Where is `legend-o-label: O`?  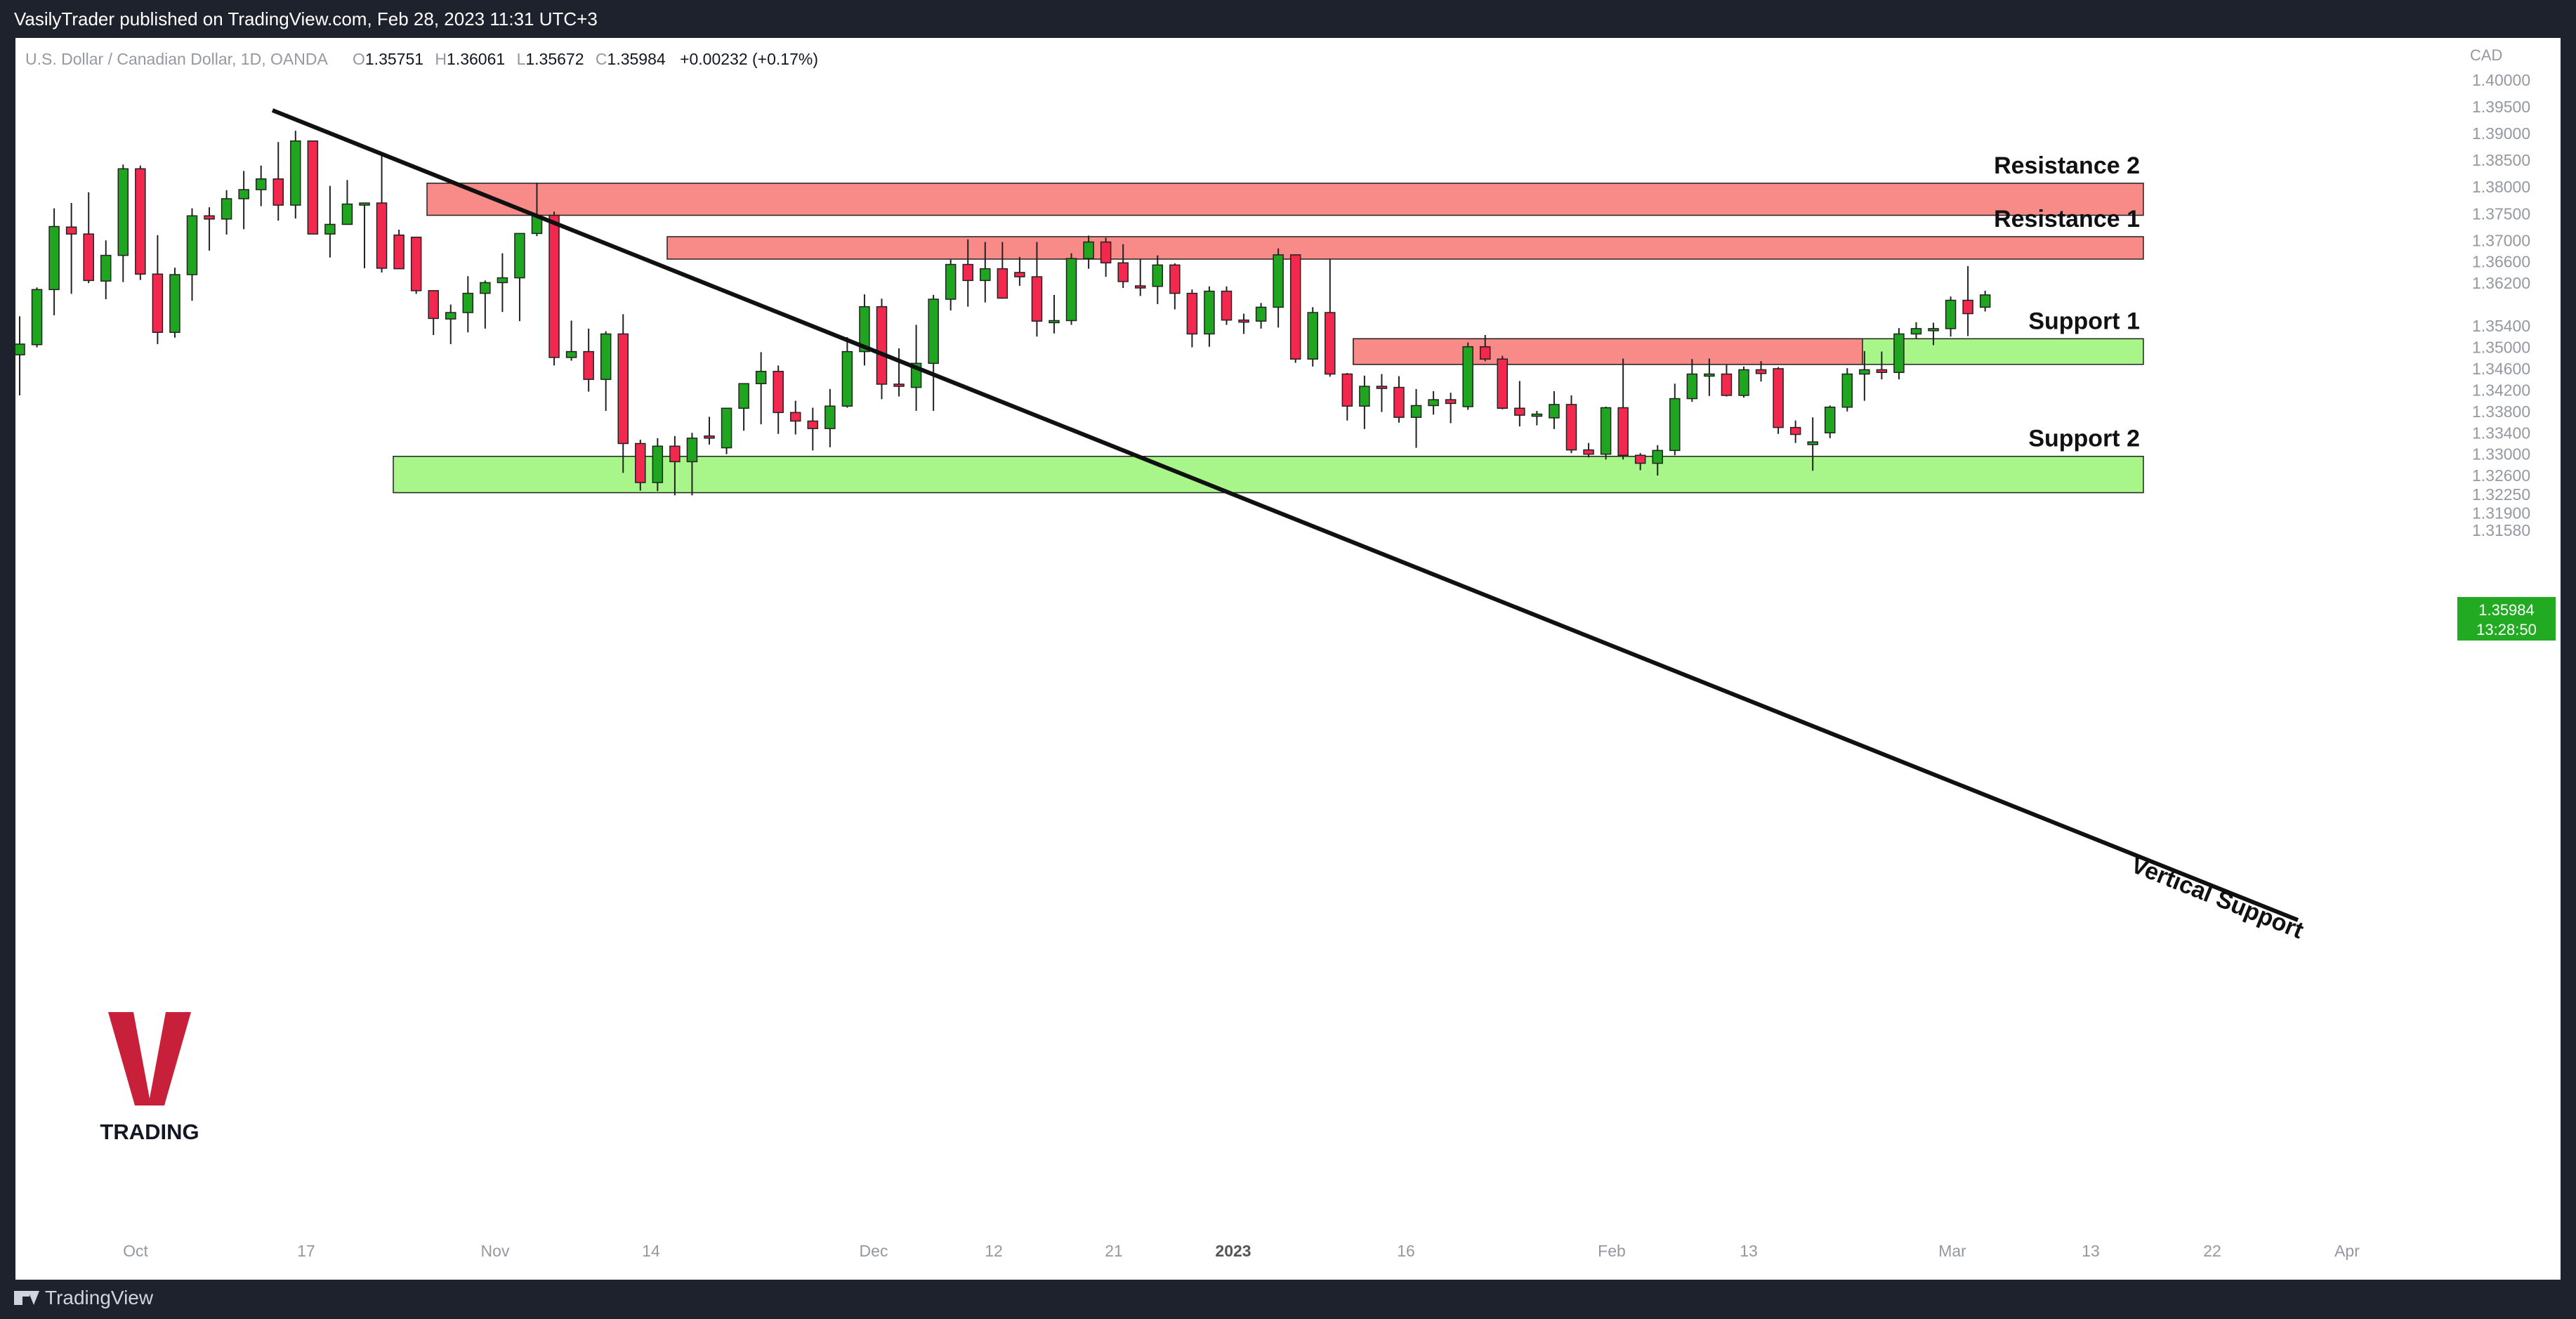 legend-o-label: O is located at coordinates (359, 59).